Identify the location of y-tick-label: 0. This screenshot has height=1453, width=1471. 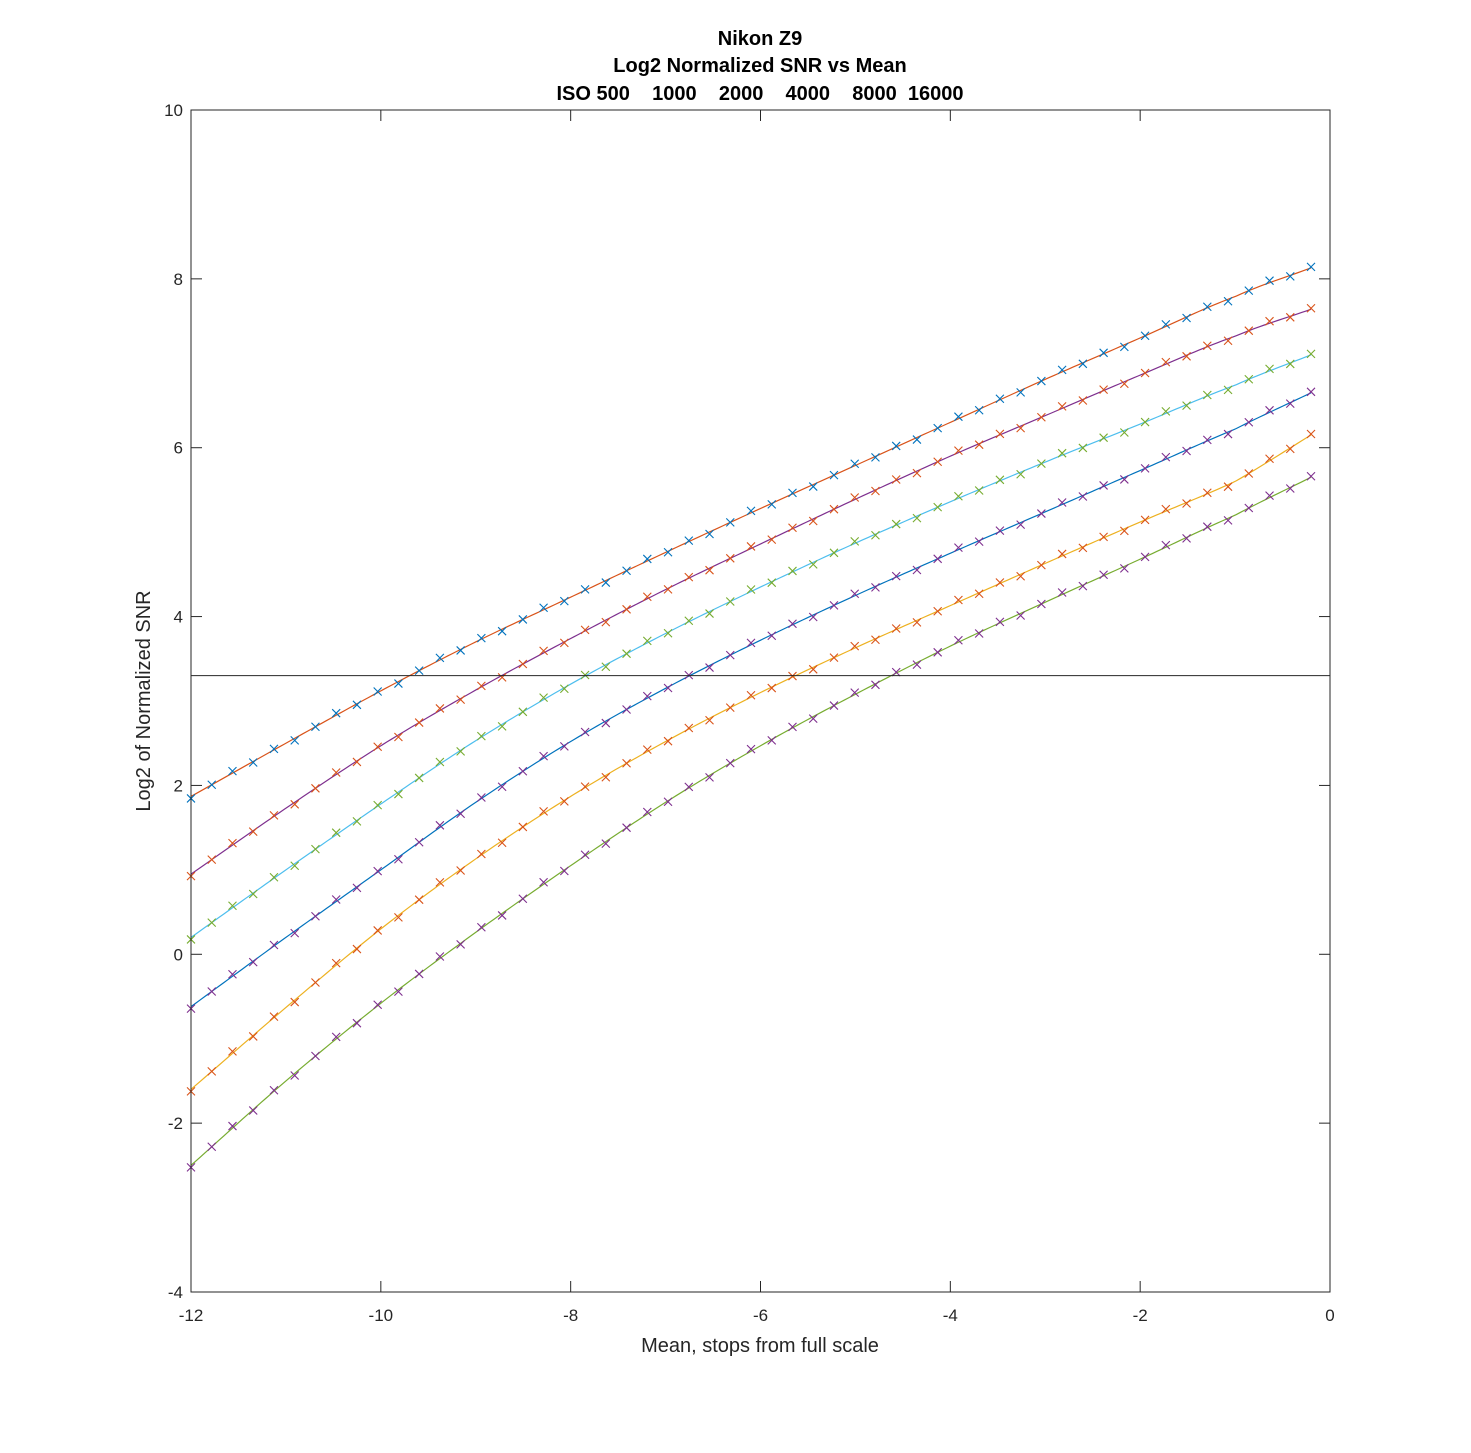
(178, 954).